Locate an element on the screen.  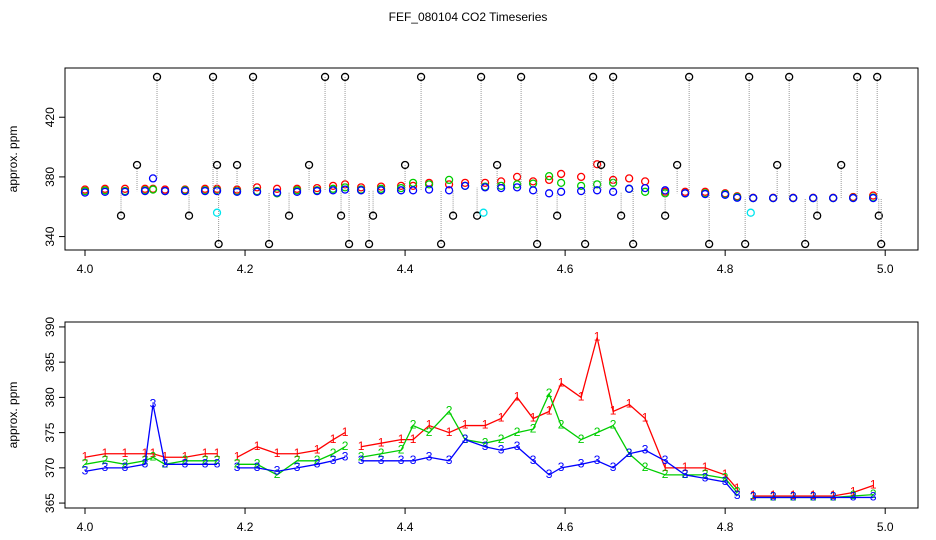
x-tick-label: 4.4 is located at coordinates (405, 527).